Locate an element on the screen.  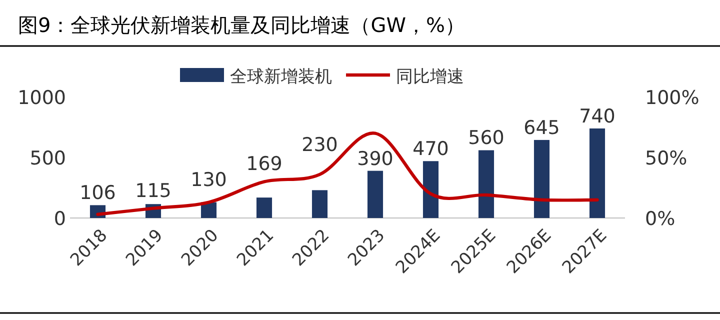
data-label: 106 is located at coordinates (98, 193).